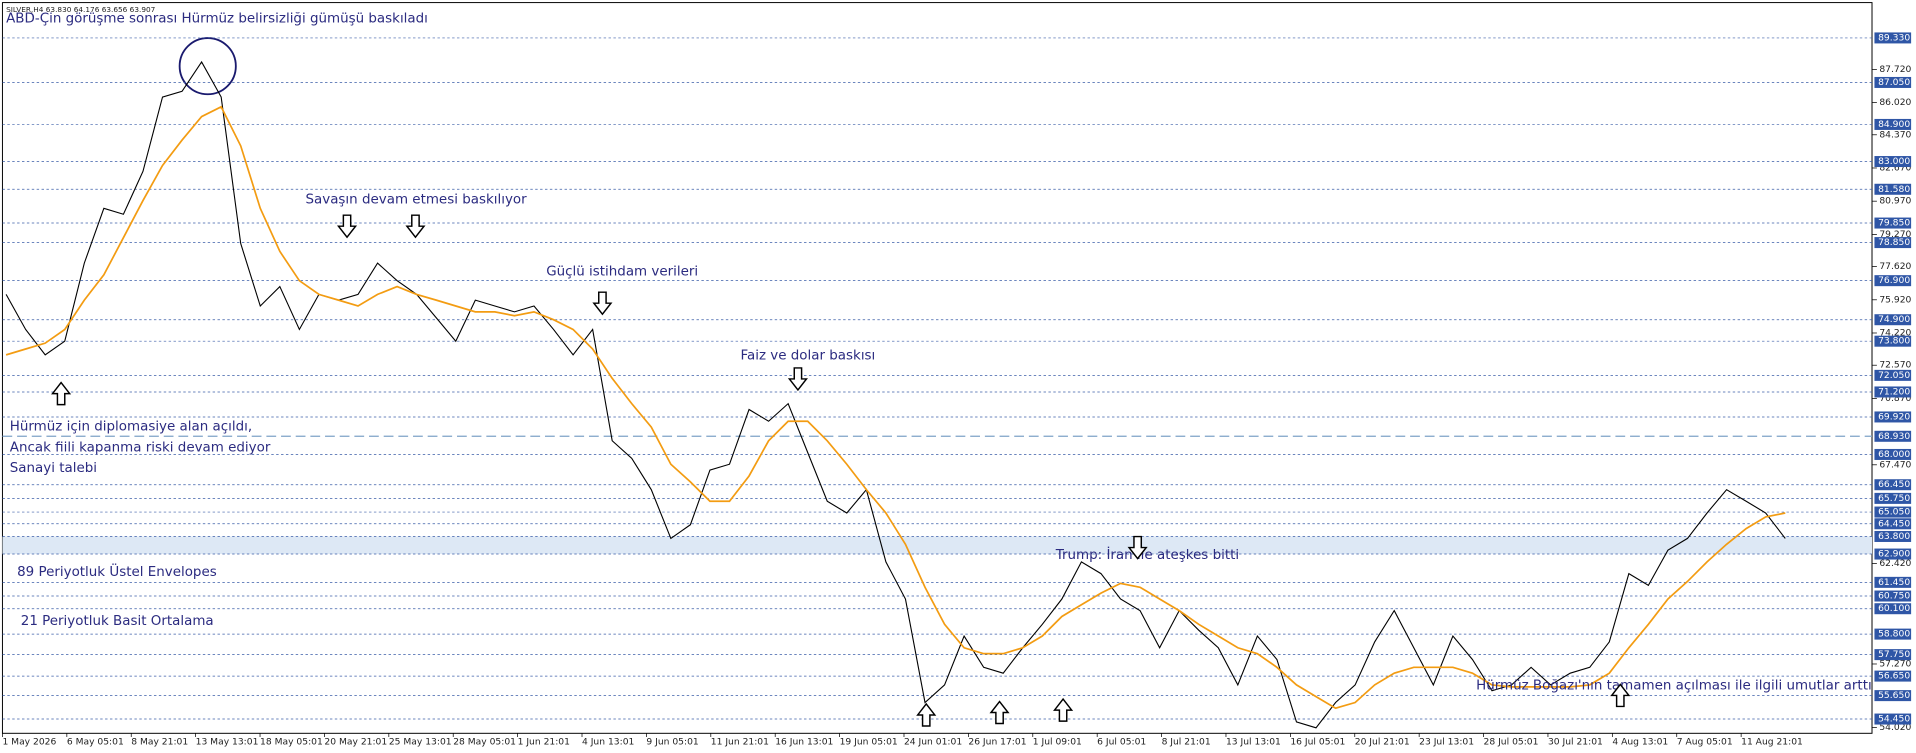 The image size is (1916, 753). Describe the element at coordinates (807, 356) in the screenshot. I see `annotation: Faiz ve dolar baskısı` at that location.